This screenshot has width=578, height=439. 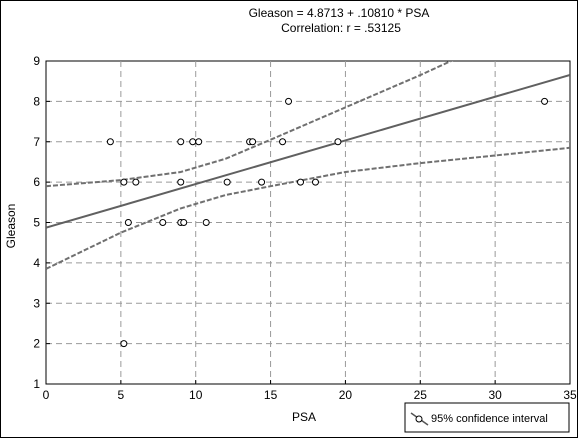 I want to click on y-tick-label: 3, so click(x=36, y=303).